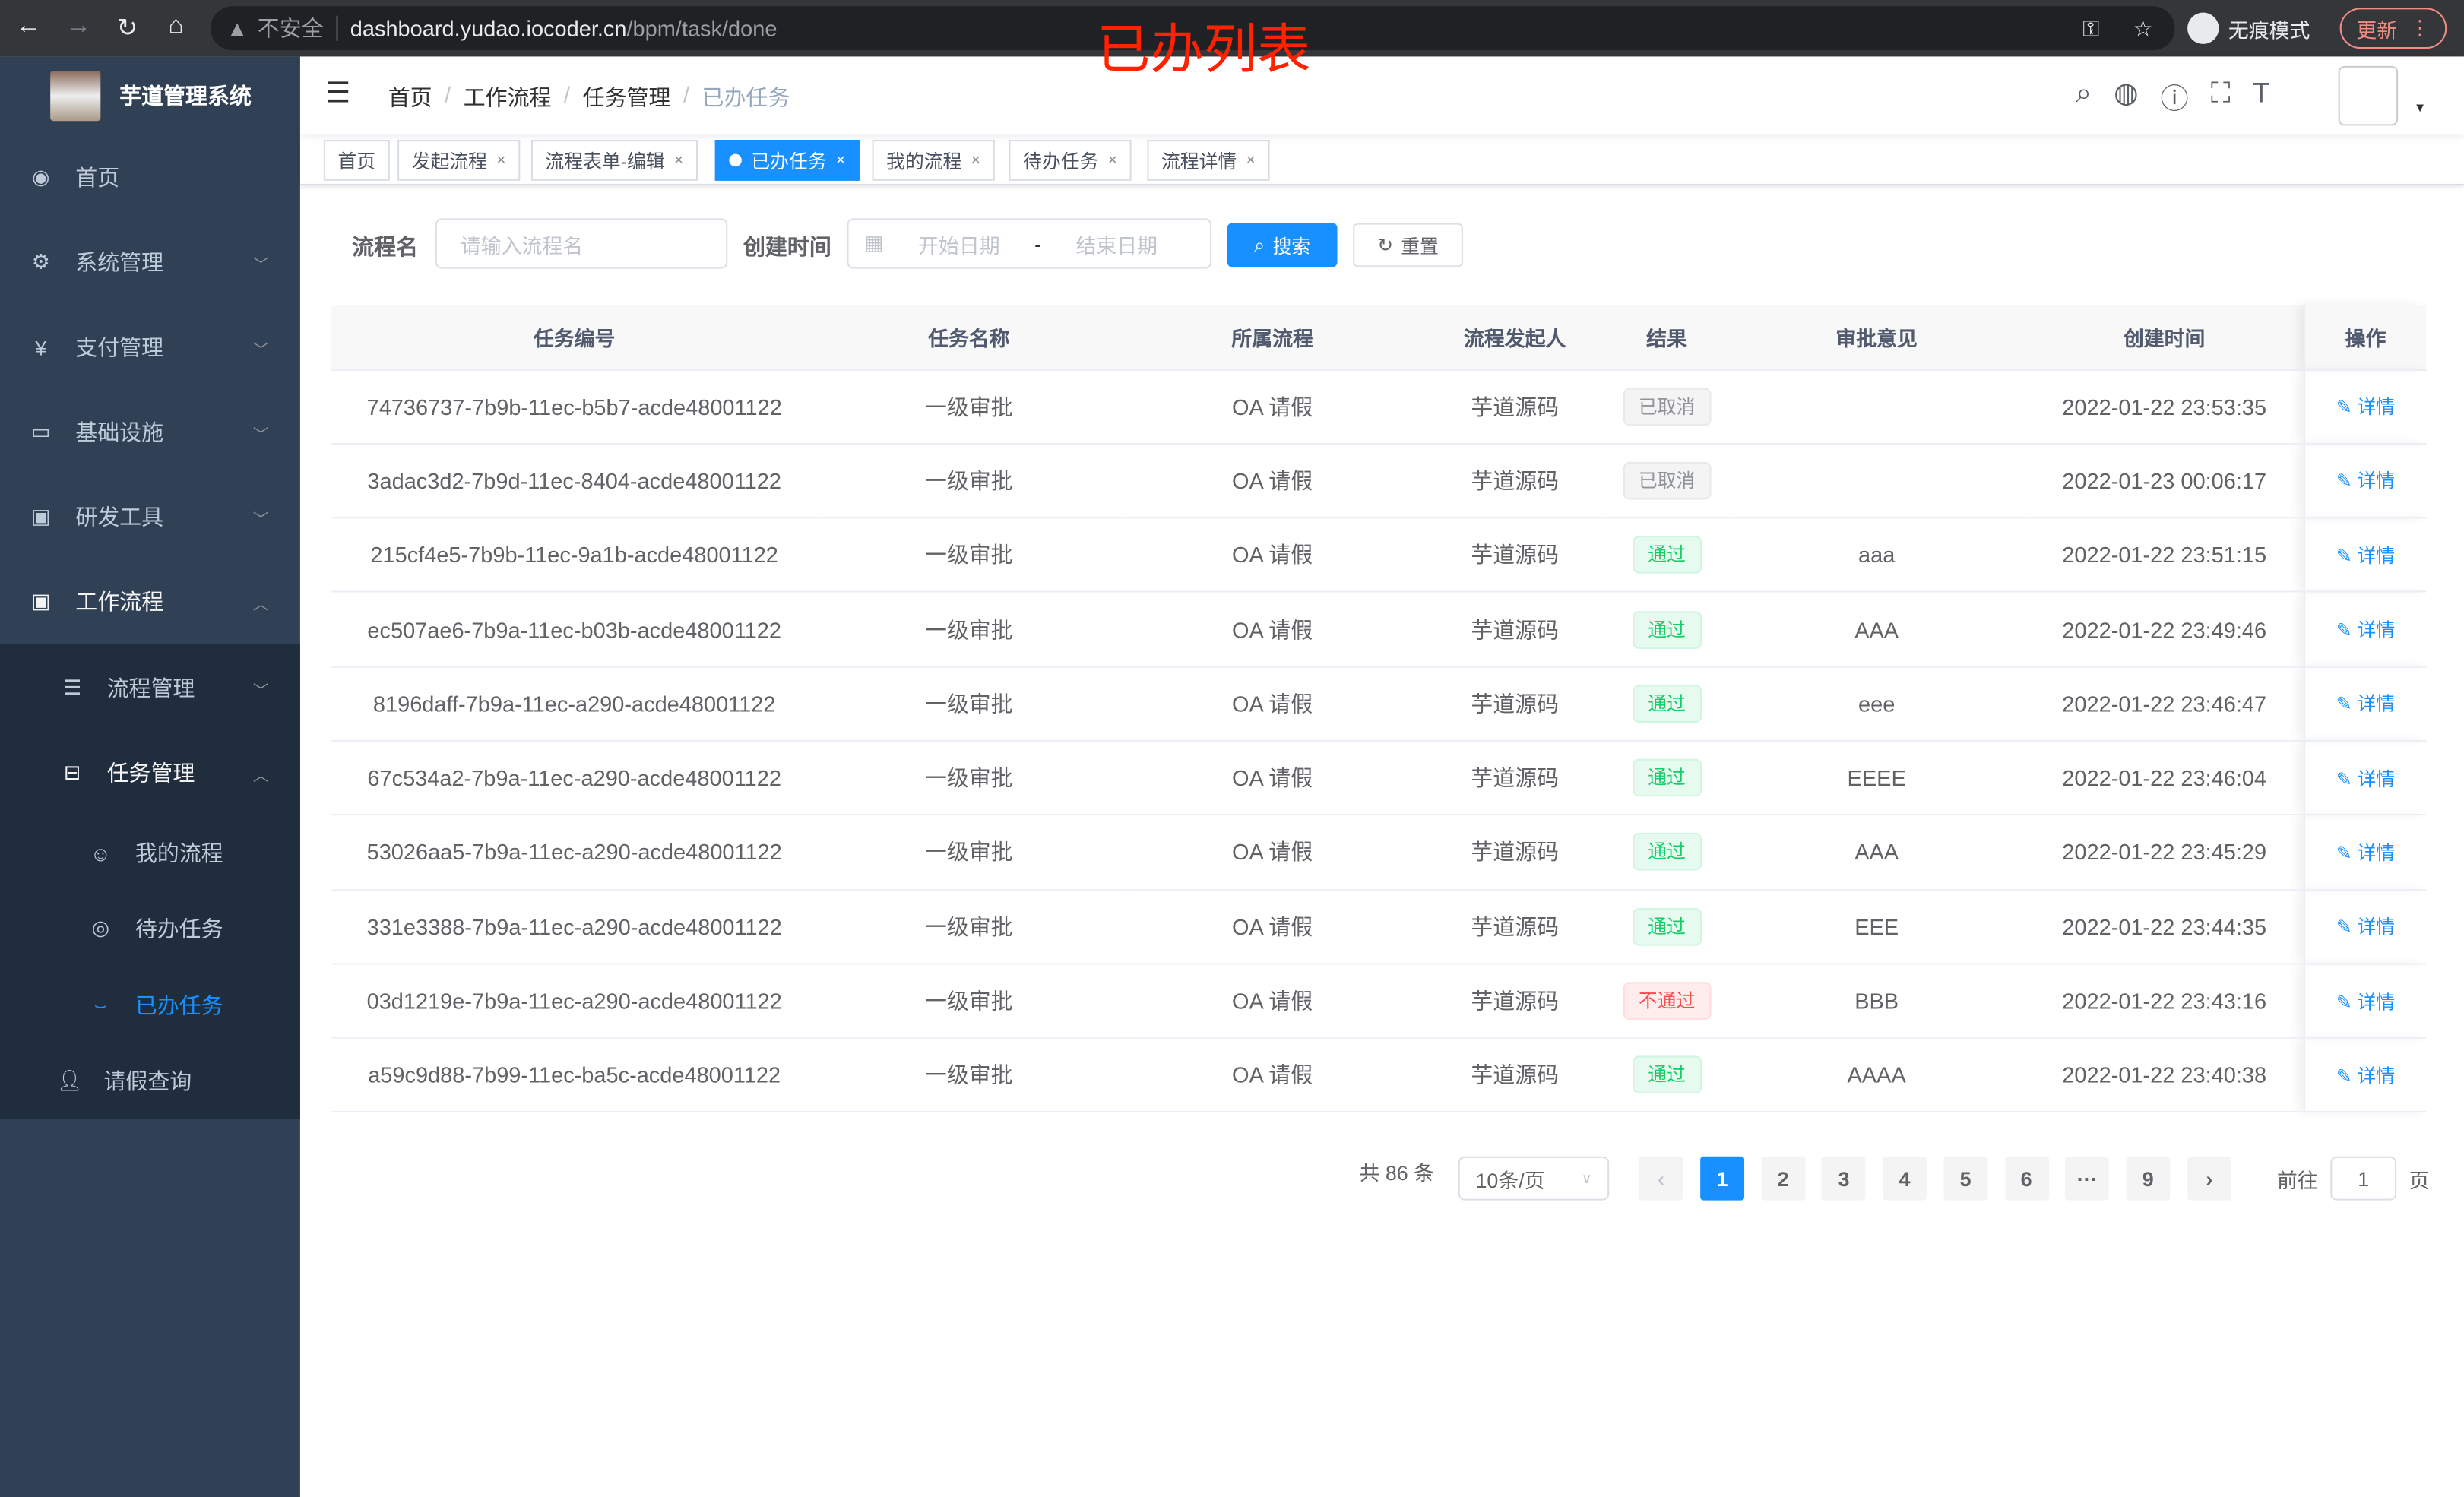  Describe the element at coordinates (1905, 1178) in the screenshot. I see `page-button: 4` at that location.